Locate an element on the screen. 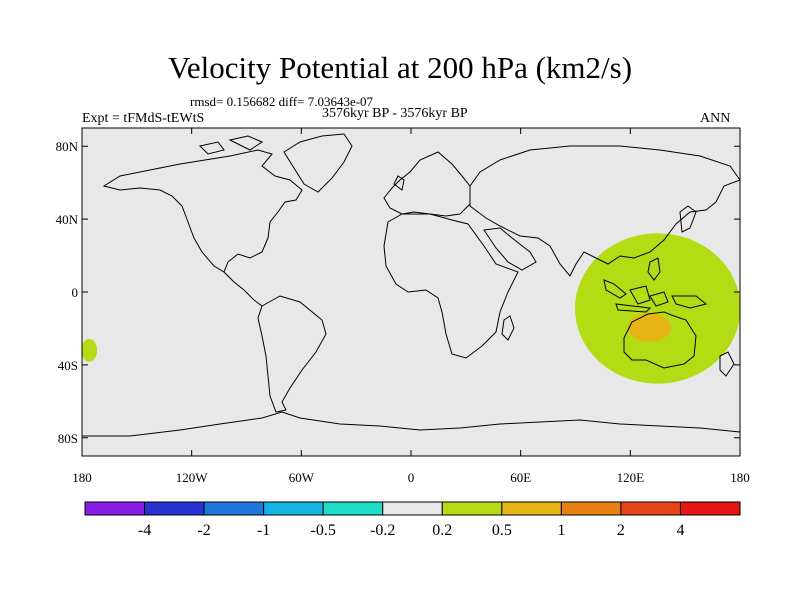  coastline-british-isles is located at coordinates (399, 183).